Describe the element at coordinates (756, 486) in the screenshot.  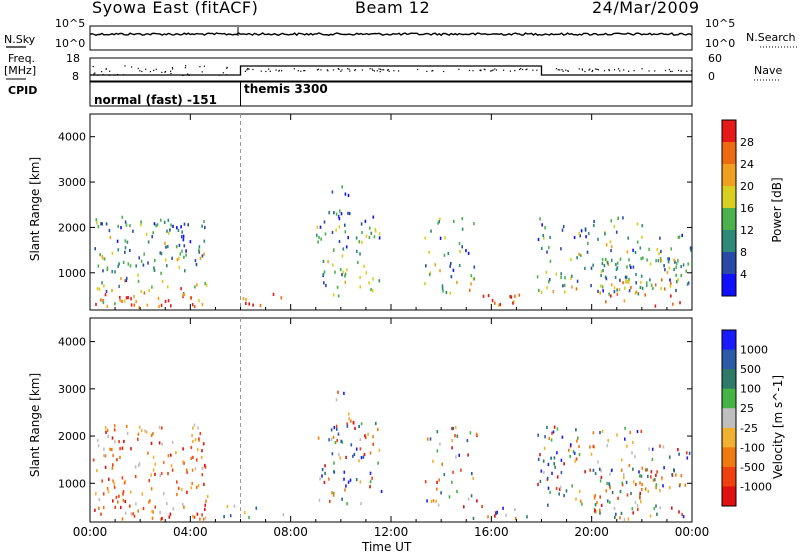
I see `velocity-colorbar-tick: -1000` at that location.